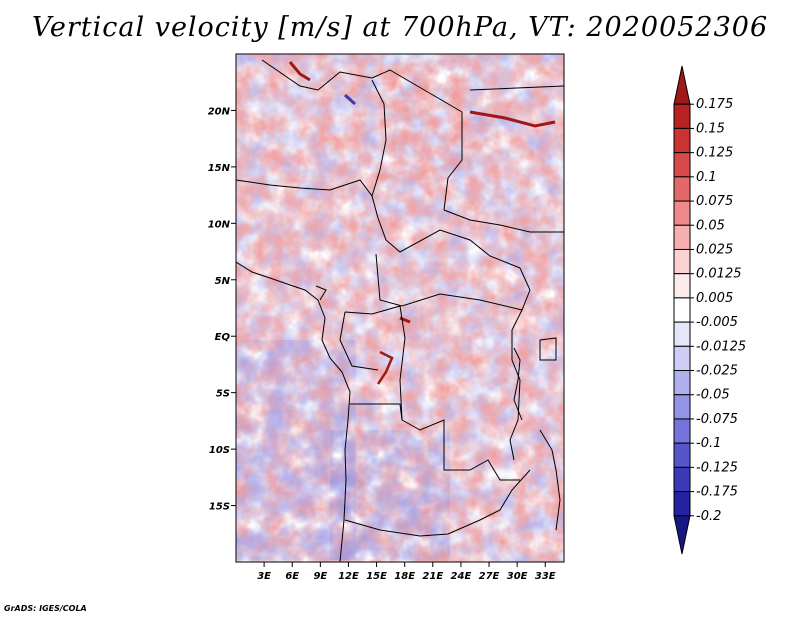 The width and height of the screenshot is (800, 618). I want to click on colorbar-label: -0.125, so click(717, 467).